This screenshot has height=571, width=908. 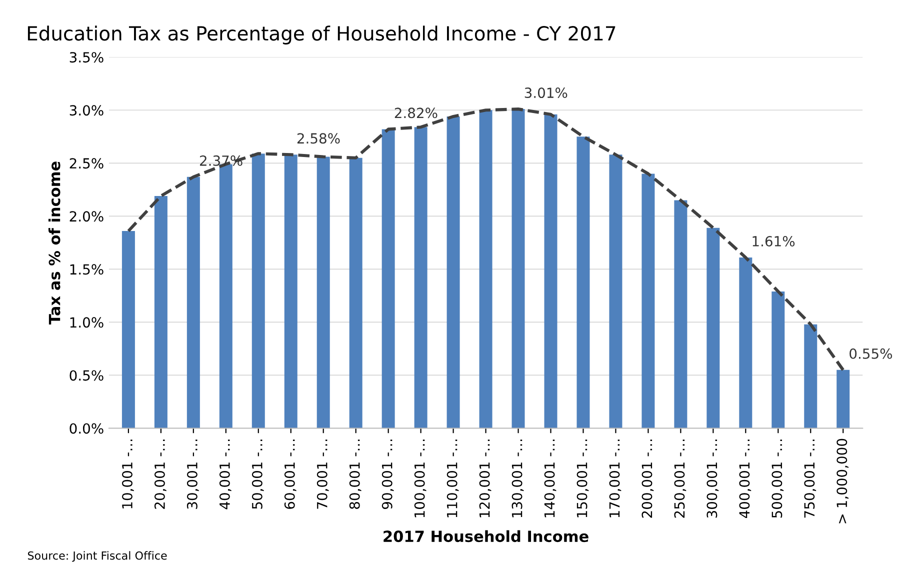 I want to click on chart-title: Education Tax as Percentage of Household Income - CY 2017, so click(x=322, y=35).